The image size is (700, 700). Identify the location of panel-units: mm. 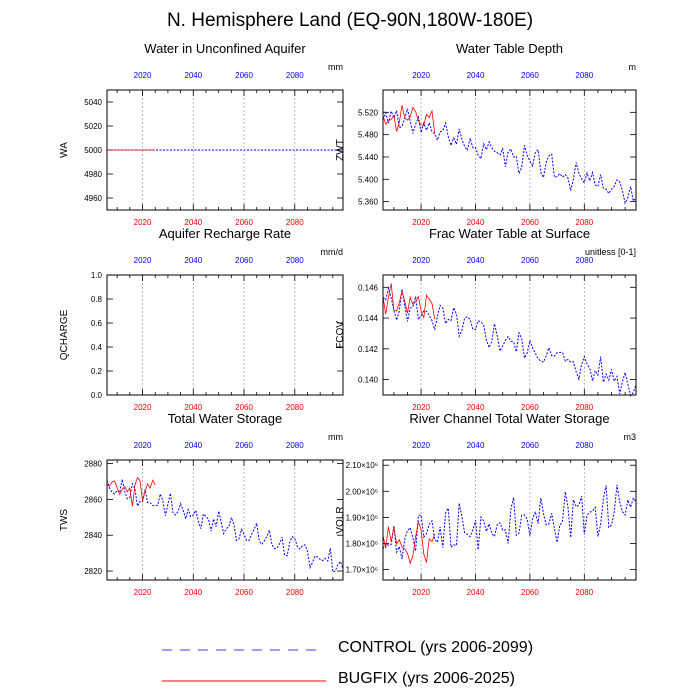
(335, 437).